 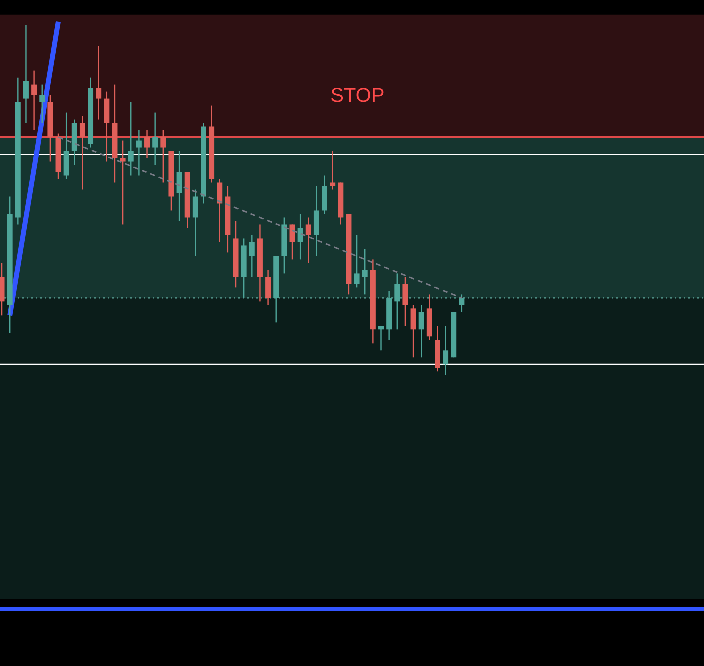 I want to click on band-label: STOP, so click(x=358, y=95).